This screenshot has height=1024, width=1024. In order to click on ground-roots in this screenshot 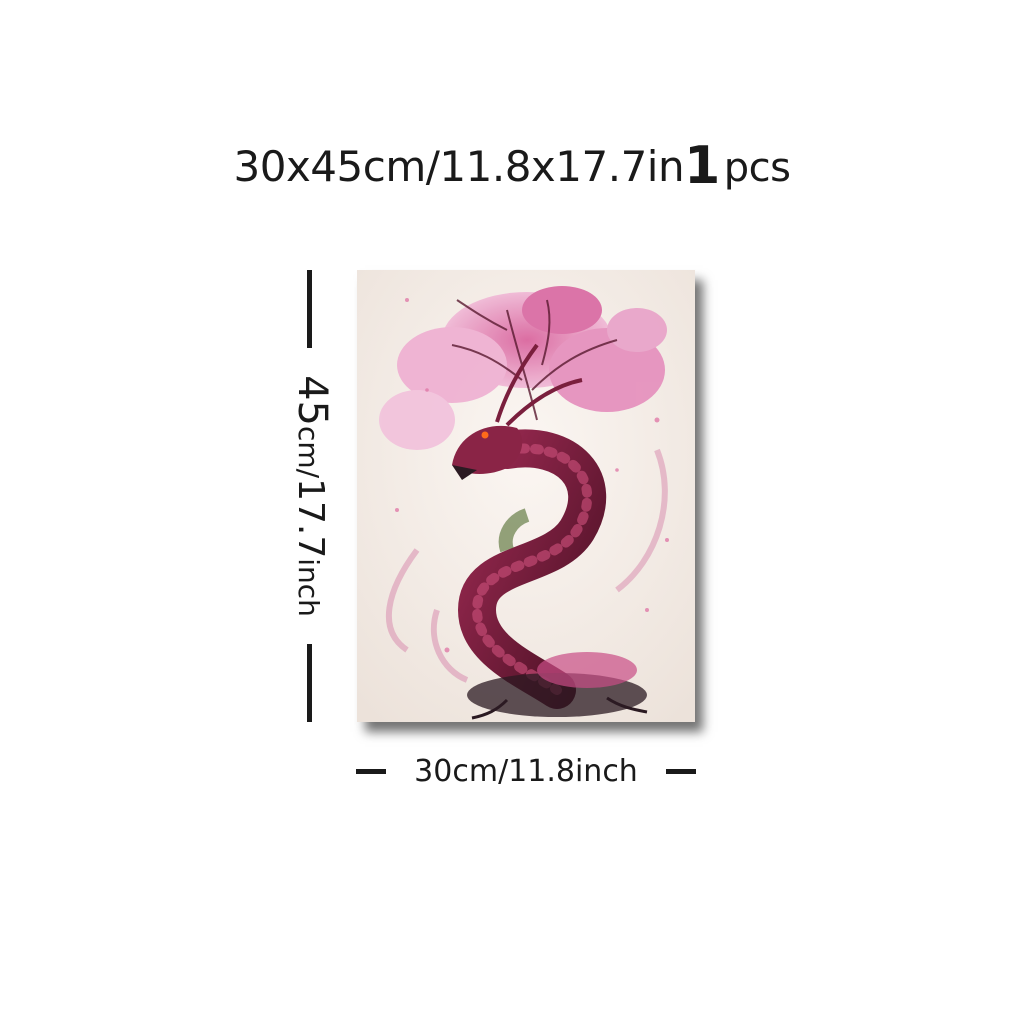, I will do `click(557, 686)`.